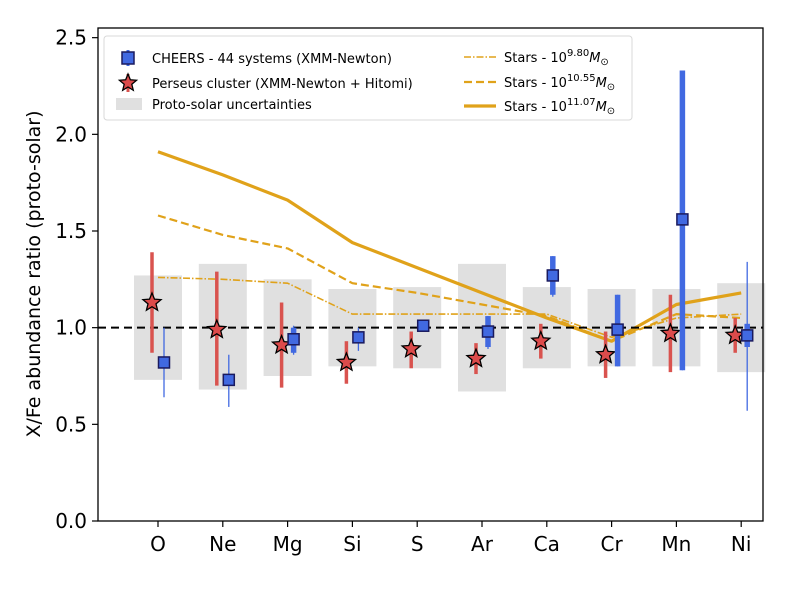 This screenshot has width=789, height=592. Describe the element at coordinates (417, 544) in the screenshot. I see `x-tick-label: S` at that location.